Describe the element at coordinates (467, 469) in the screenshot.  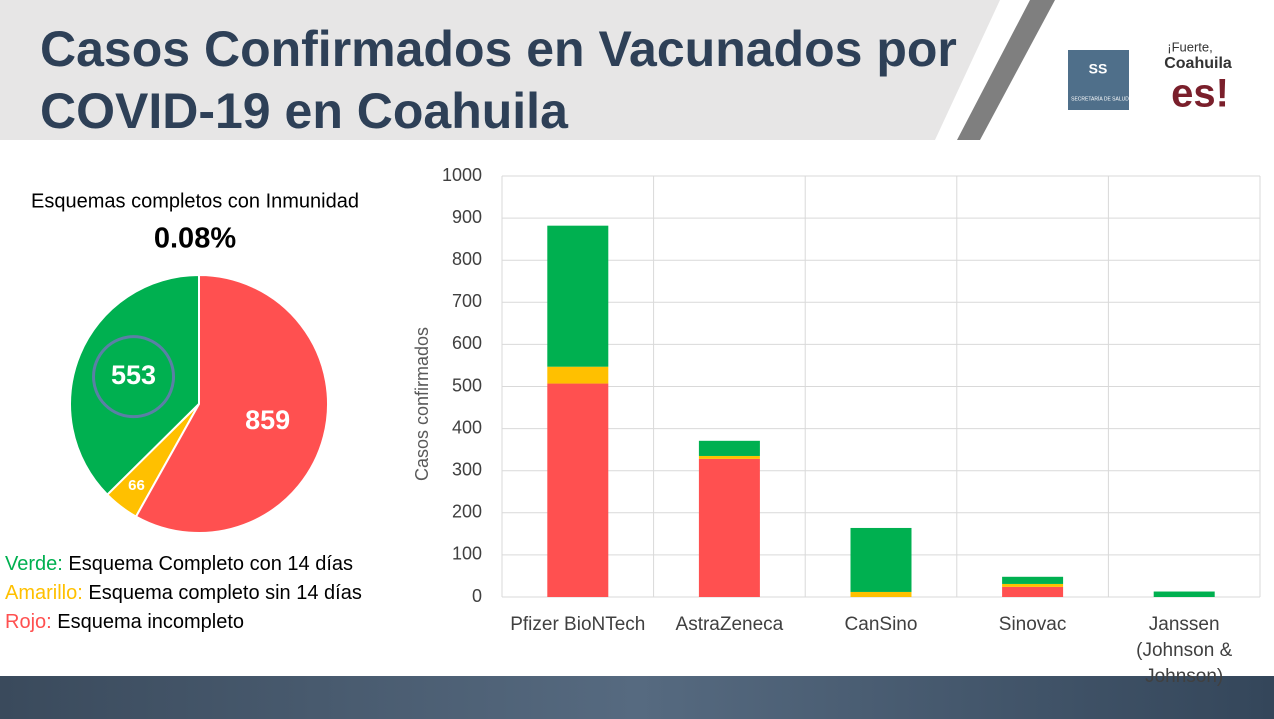
I see `y-tick-label: 300` at that location.